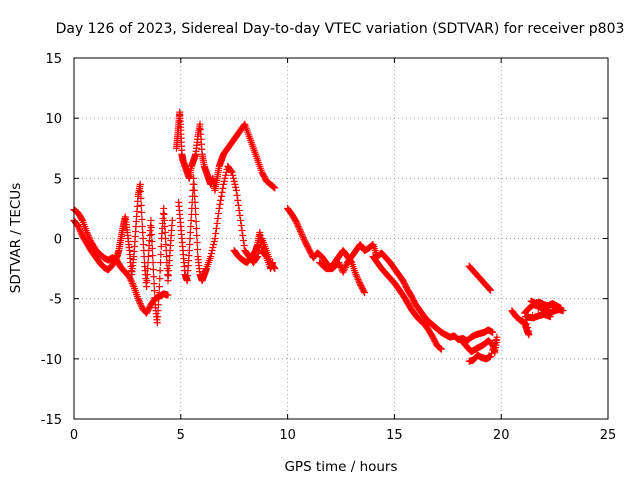  I want to click on y-tick-label: -15, so click(51, 420).